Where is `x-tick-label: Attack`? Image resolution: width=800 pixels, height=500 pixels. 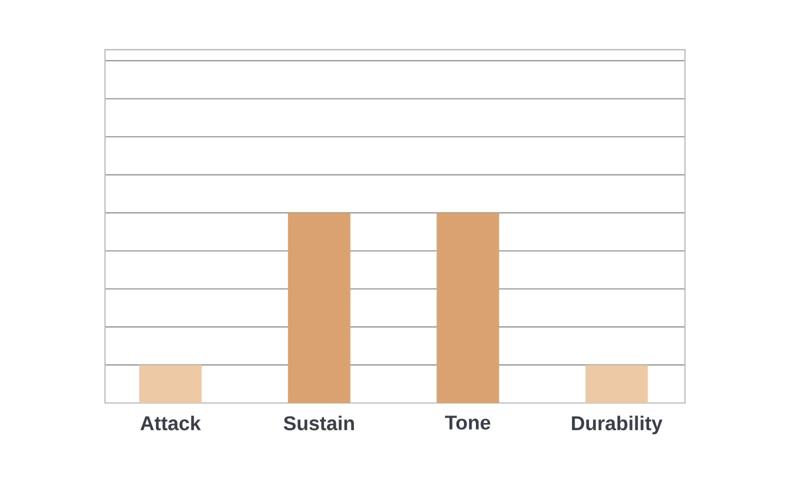 x-tick-label: Attack is located at coordinates (170, 423).